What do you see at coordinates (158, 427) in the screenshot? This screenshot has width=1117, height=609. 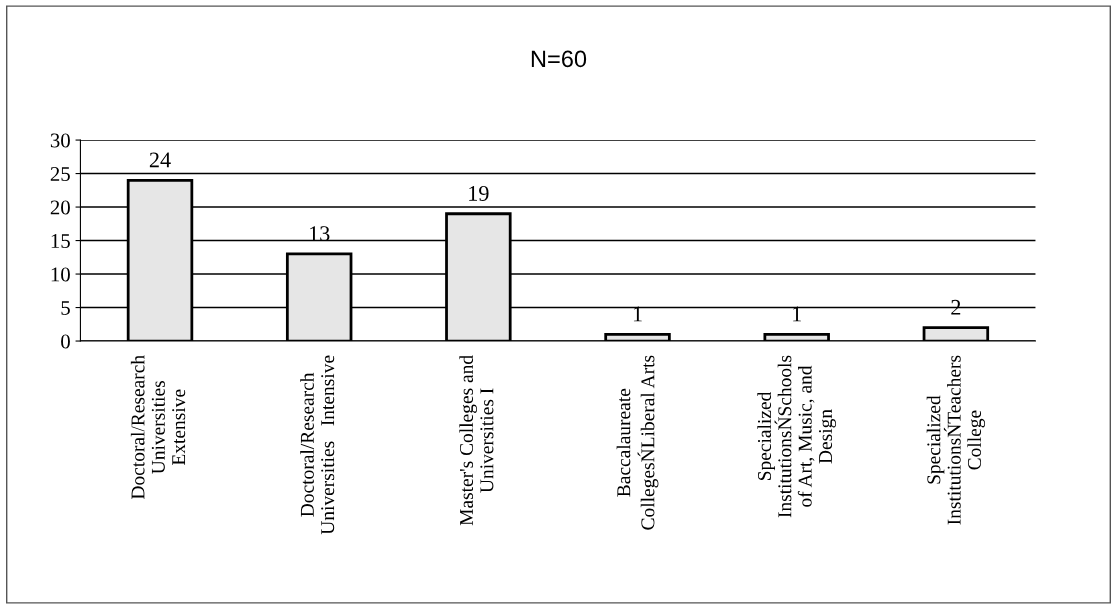 I see `x-tick-label: Doctoral/Research Universities Extensive` at bounding box center [158, 427].